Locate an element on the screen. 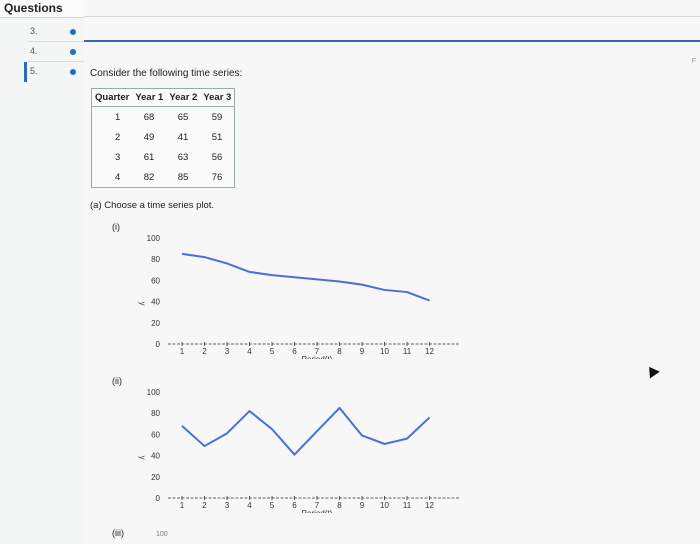 The image size is (700, 544). column-header: Year 3 is located at coordinates (217, 97).